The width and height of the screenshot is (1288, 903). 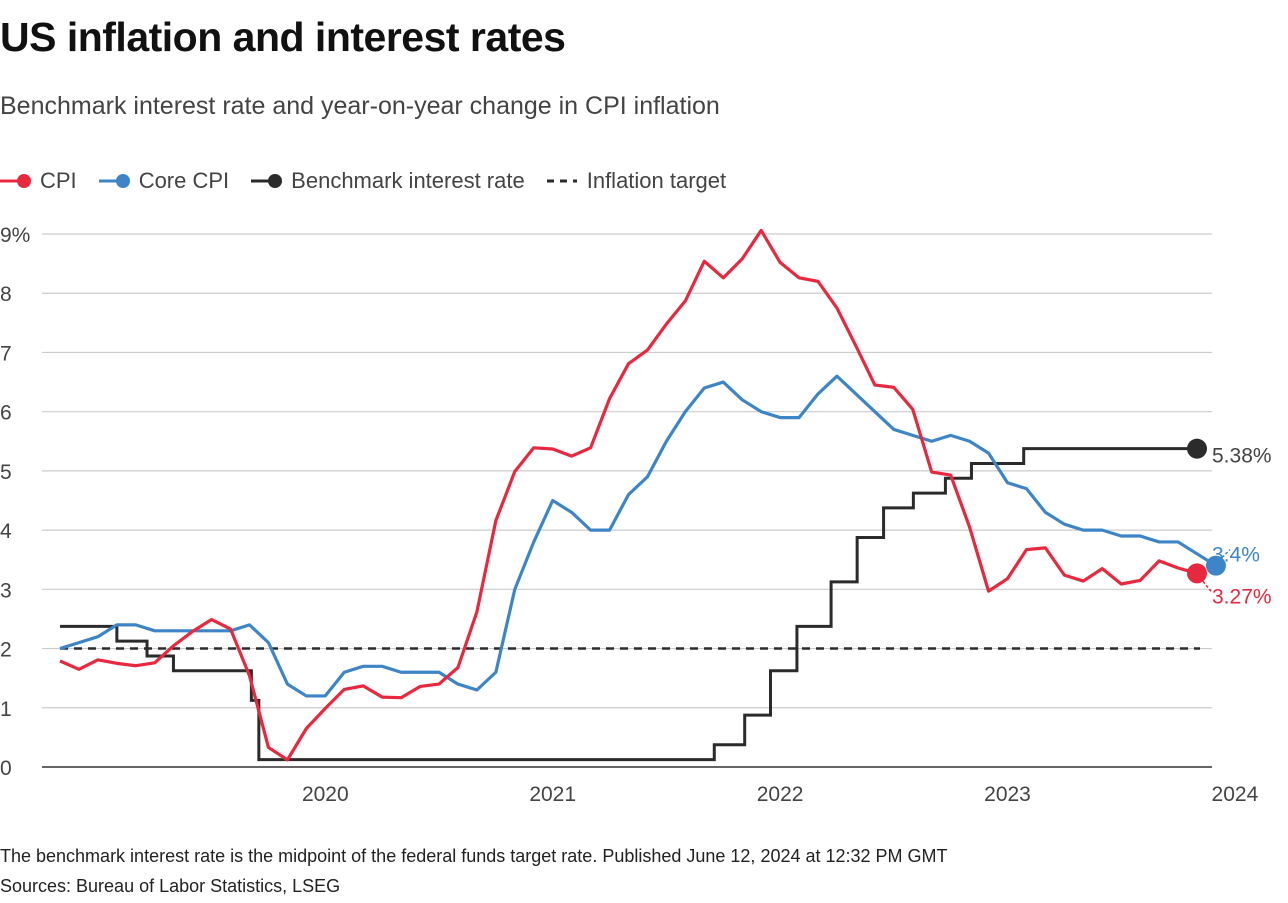 I want to click on x-tick-label: 2023, so click(x=1007, y=794).